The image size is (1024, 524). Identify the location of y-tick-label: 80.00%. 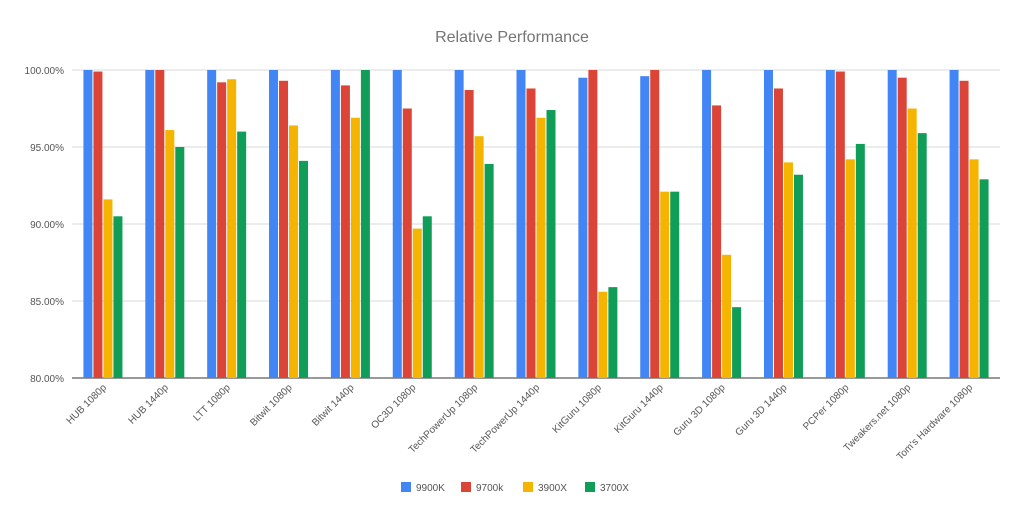
(47, 379).